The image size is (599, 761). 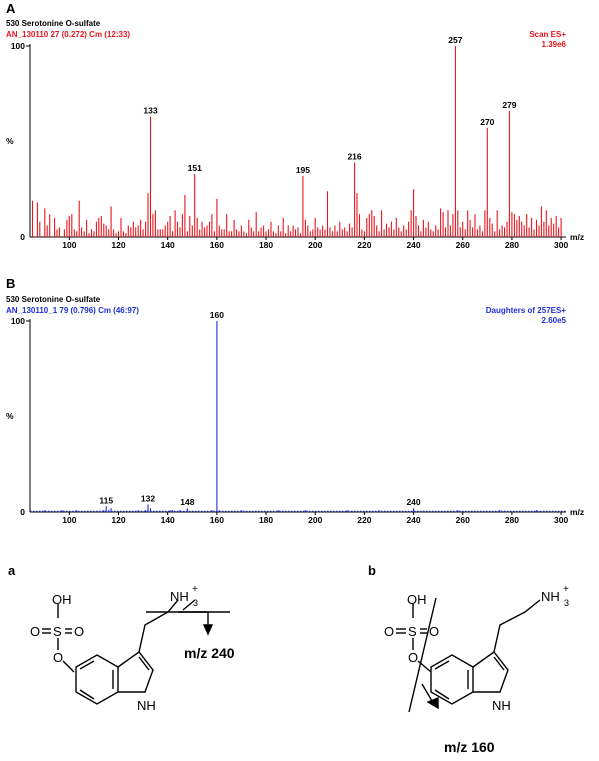 What do you see at coordinates (512, 245) in the screenshot?
I see `xtick-label-a-280: 280` at bounding box center [512, 245].